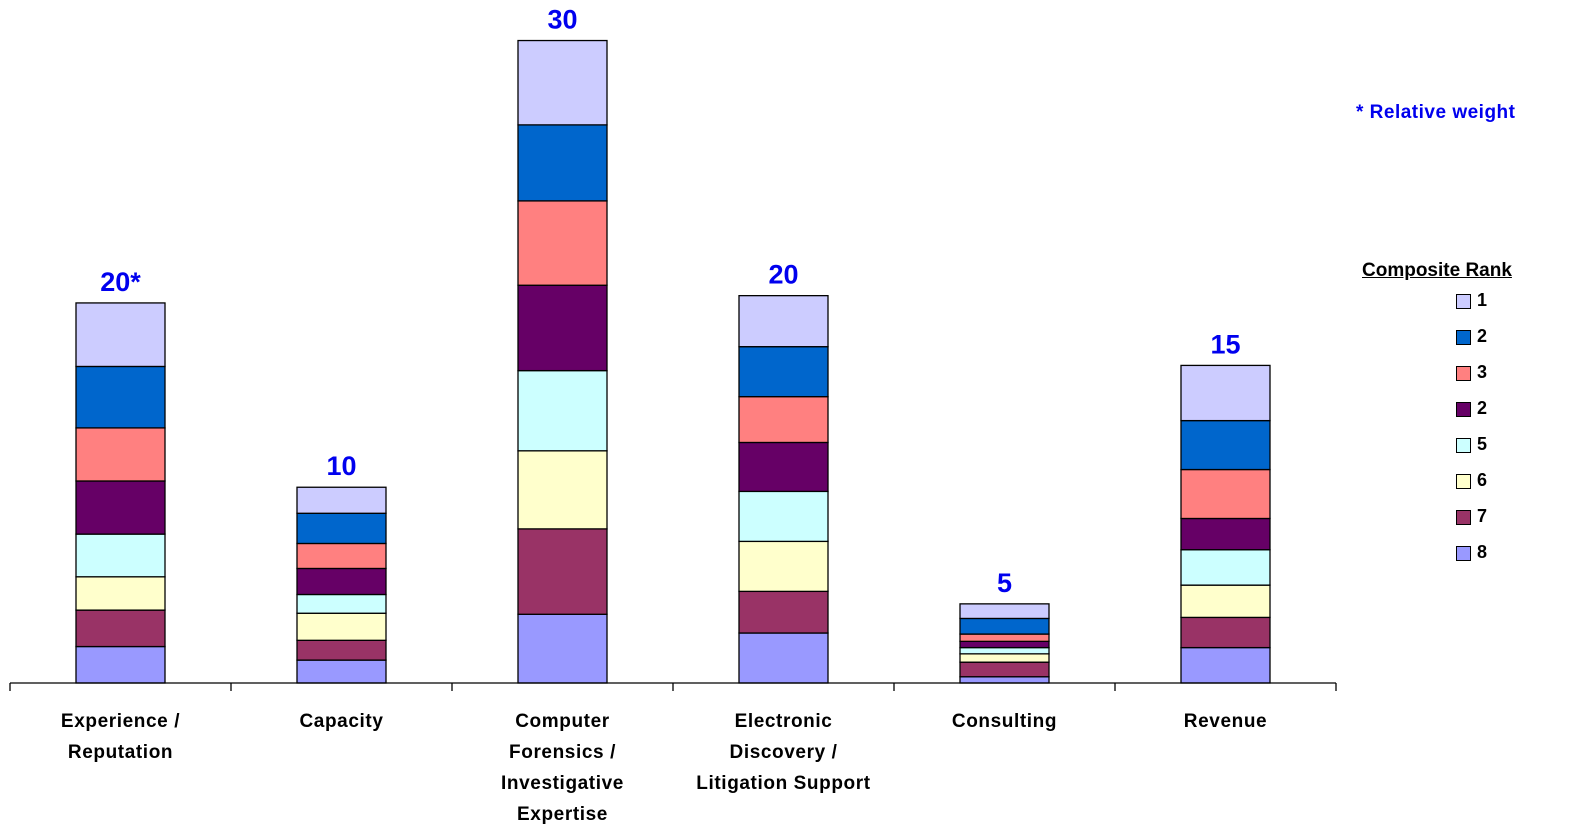 This screenshot has height=834, width=1580. I want to click on legend-item: 6, so click(1462, 488).